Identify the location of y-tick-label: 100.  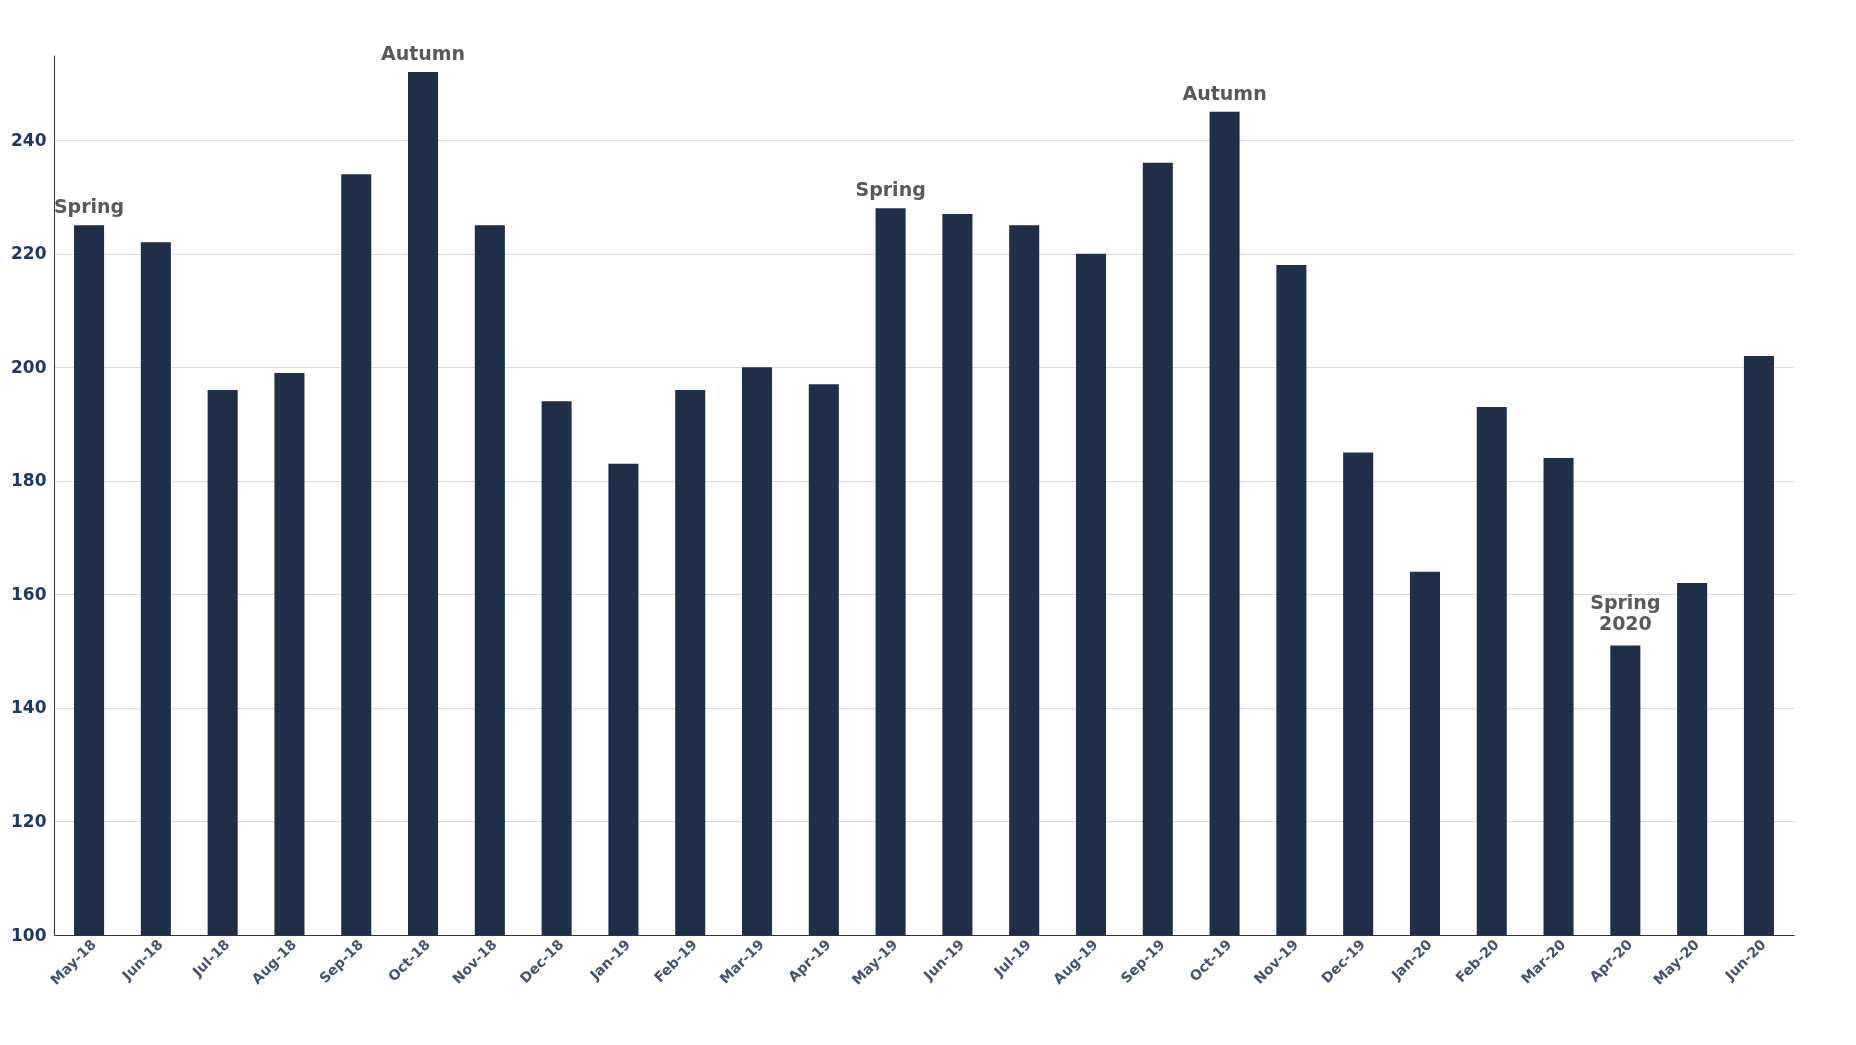
(29, 934).